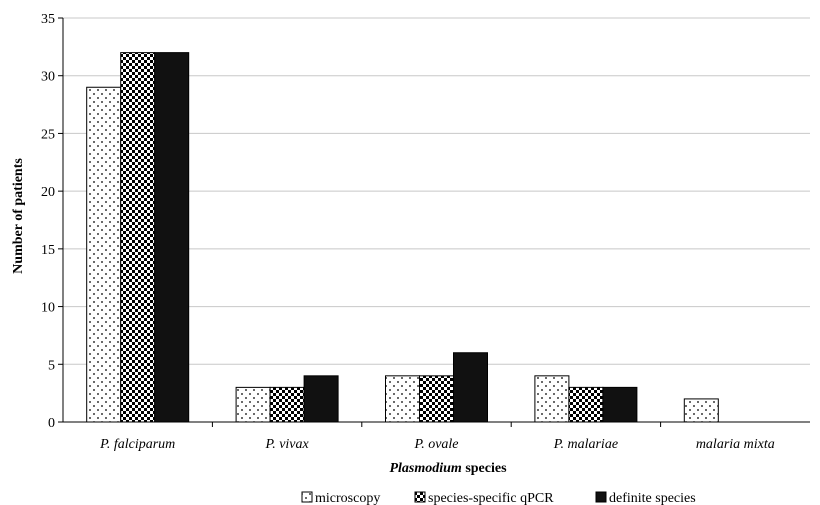 The width and height of the screenshot is (820, 505). Describe the element at coordinates (51, 423) in the screenshot. I see `y-tick-label: 0` at that location.